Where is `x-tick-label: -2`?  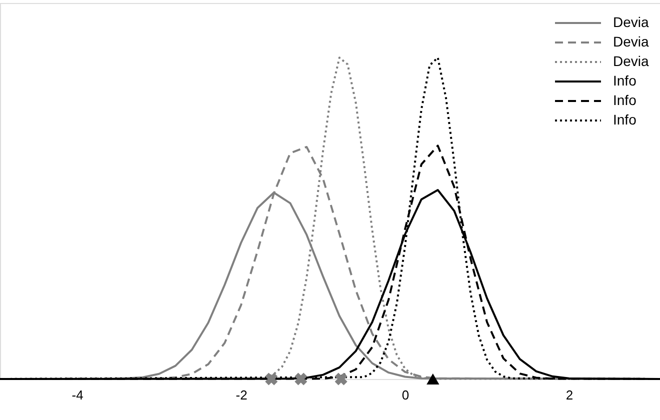 x-tick-label: -2 is located at coordinates (242, 395).